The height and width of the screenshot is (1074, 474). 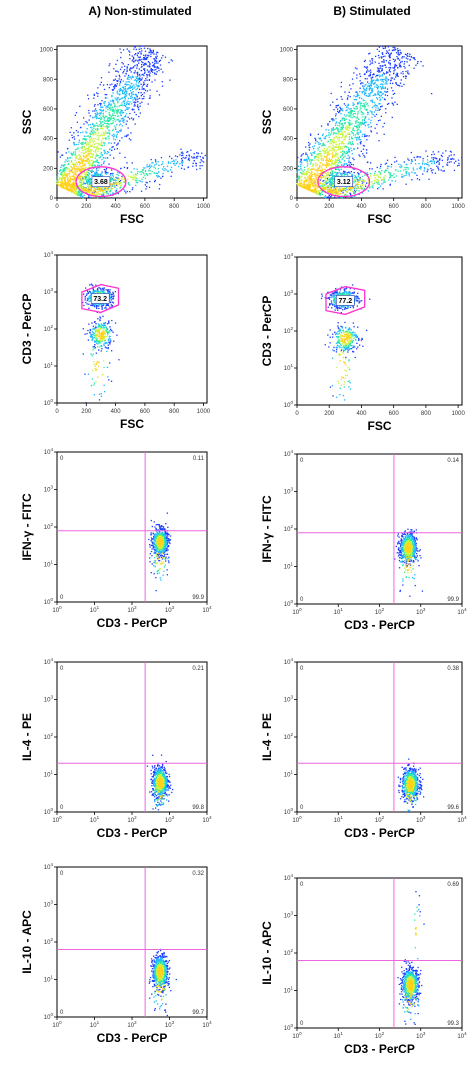 What do you see at coordinates (101, 182) in the screenshot?
I see `gate-ellipse` at bounding box center [101, 182].